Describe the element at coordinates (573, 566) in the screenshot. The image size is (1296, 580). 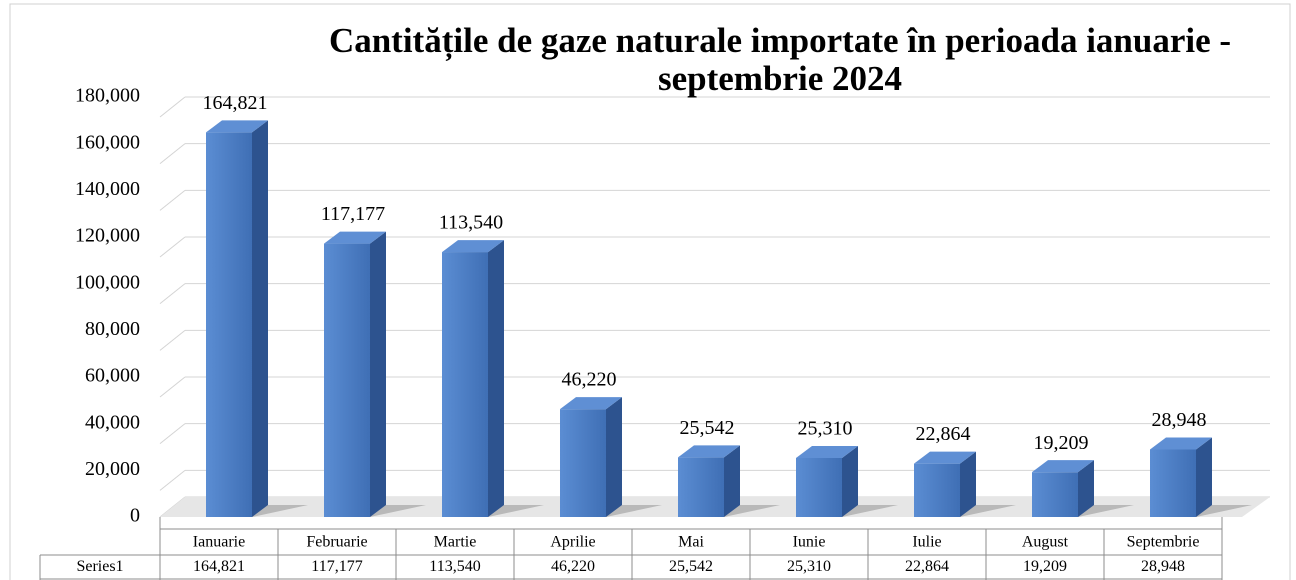
I see `table-cell: 46,220` at that location.